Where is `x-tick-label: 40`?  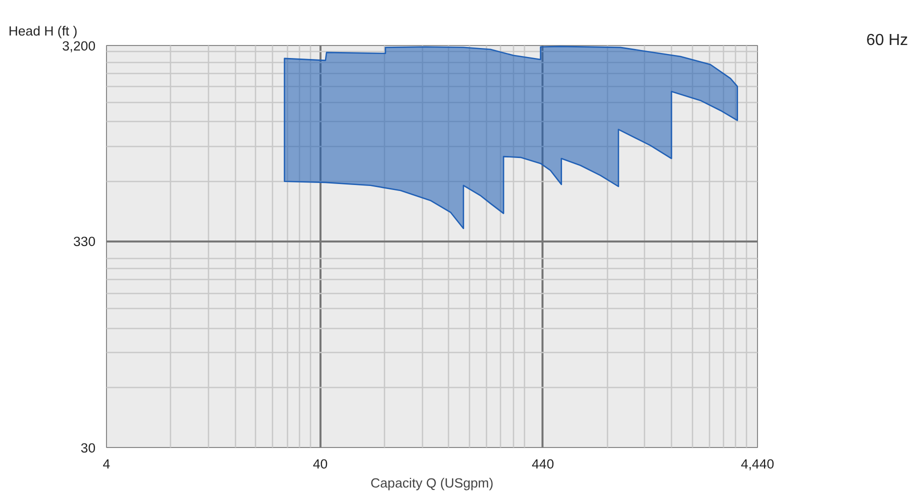 x-tick-label: 40 is located at coordinates (320, 464).